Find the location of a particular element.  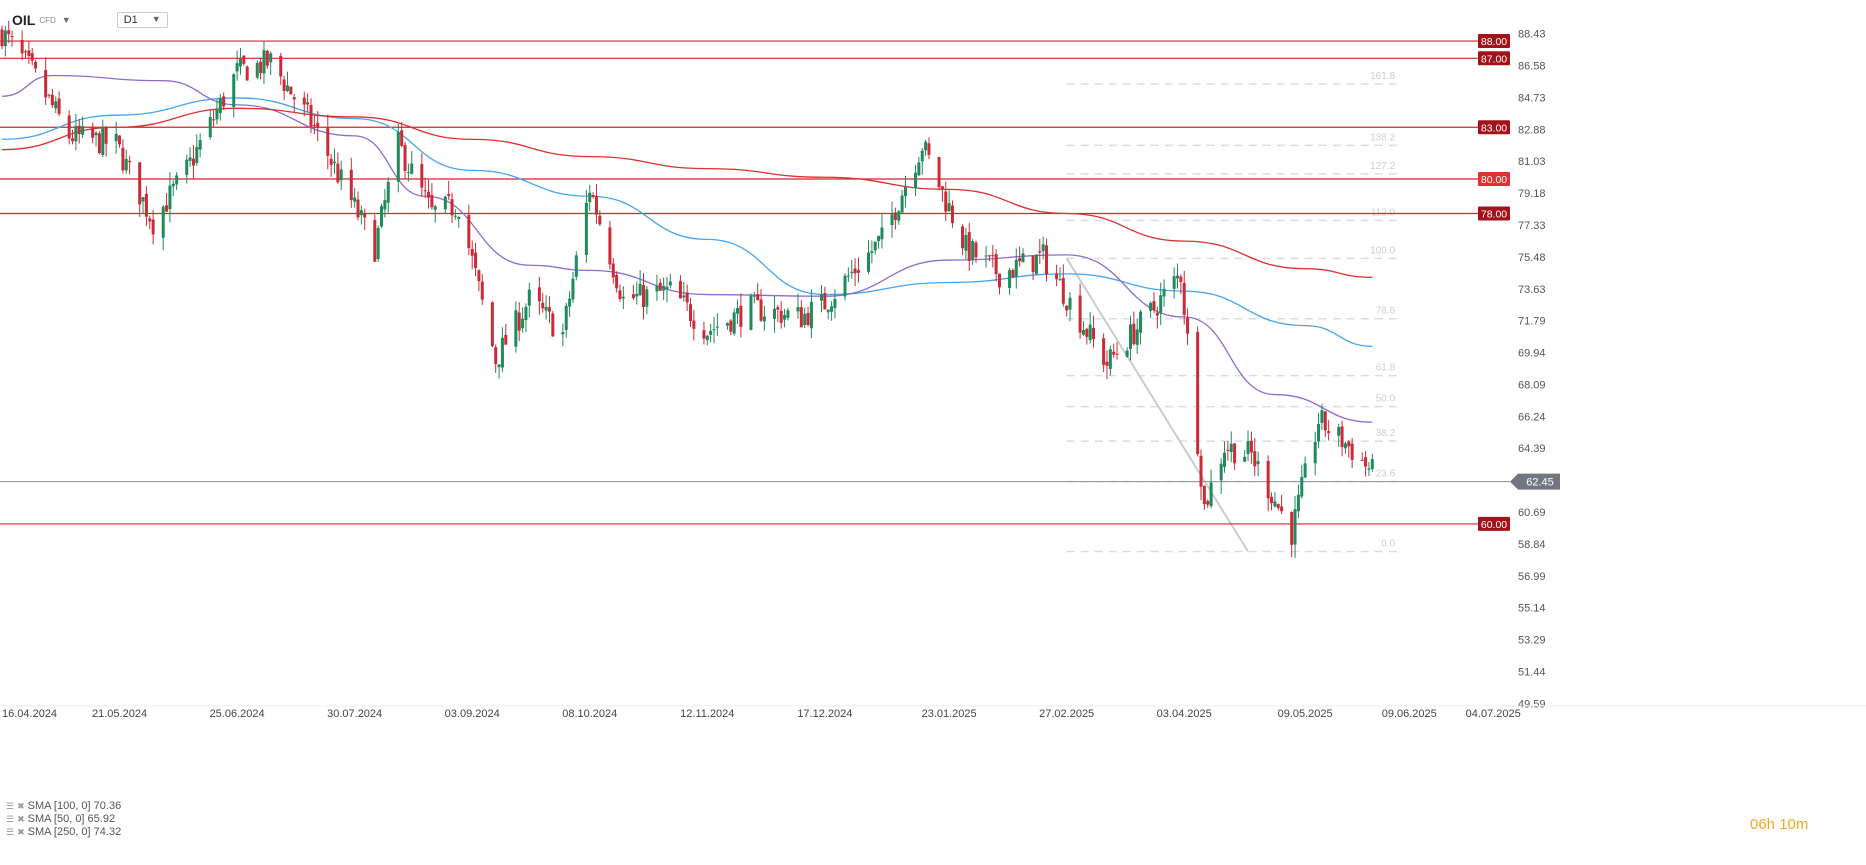

y-tick-label: 66.24 is located at coordinates (1532, 417).